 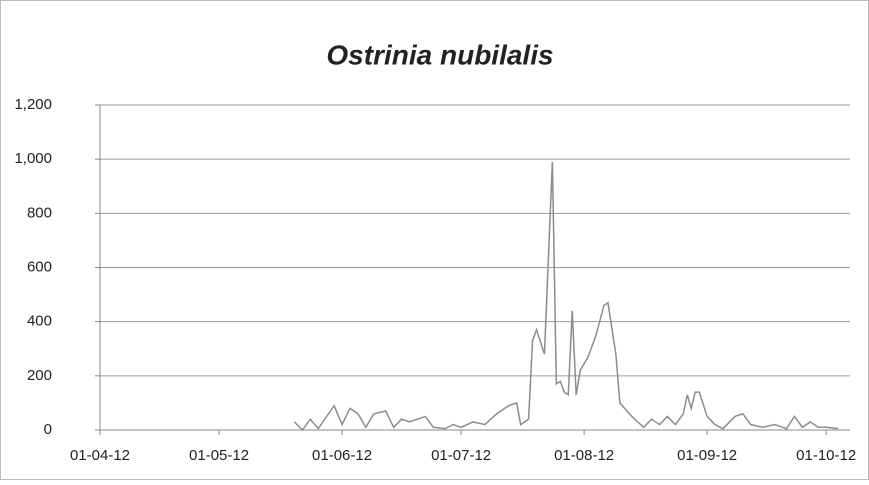 What do you see at coordinates (219, 455) in the screenshot?
I see `x-tick-label: 01-05-12` at bounding box center [219, 455].